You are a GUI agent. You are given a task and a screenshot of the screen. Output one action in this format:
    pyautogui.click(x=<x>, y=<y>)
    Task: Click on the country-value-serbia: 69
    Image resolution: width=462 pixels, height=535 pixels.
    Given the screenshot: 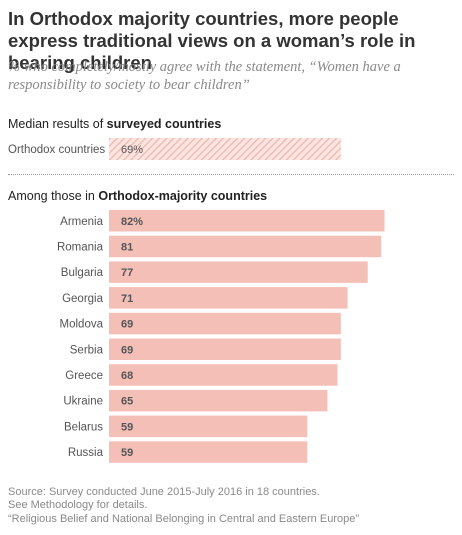 What is the action you would take?
    pyautogui.click(x=127, y=350)
    